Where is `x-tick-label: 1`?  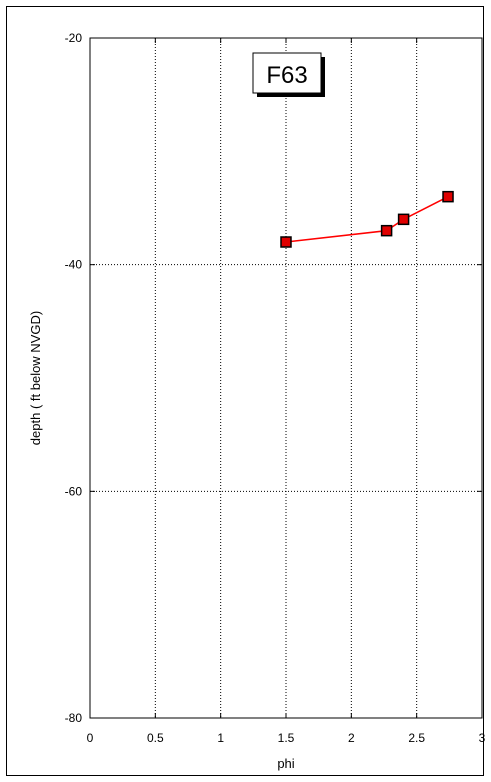
x-tick-label: 1 is located at coordinates (220, 738).